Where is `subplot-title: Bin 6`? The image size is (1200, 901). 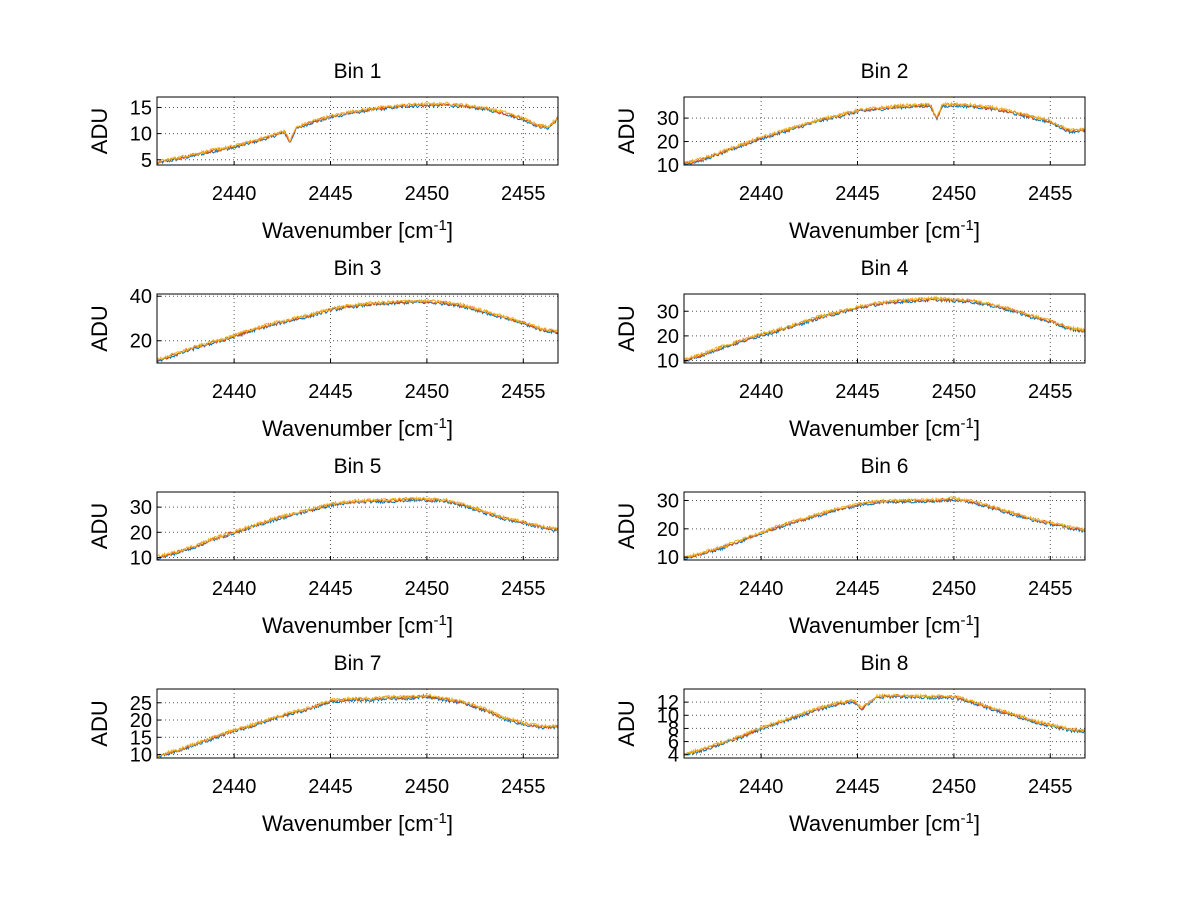 subplot-title: Bin 6 is located at coordinates (885, 466).